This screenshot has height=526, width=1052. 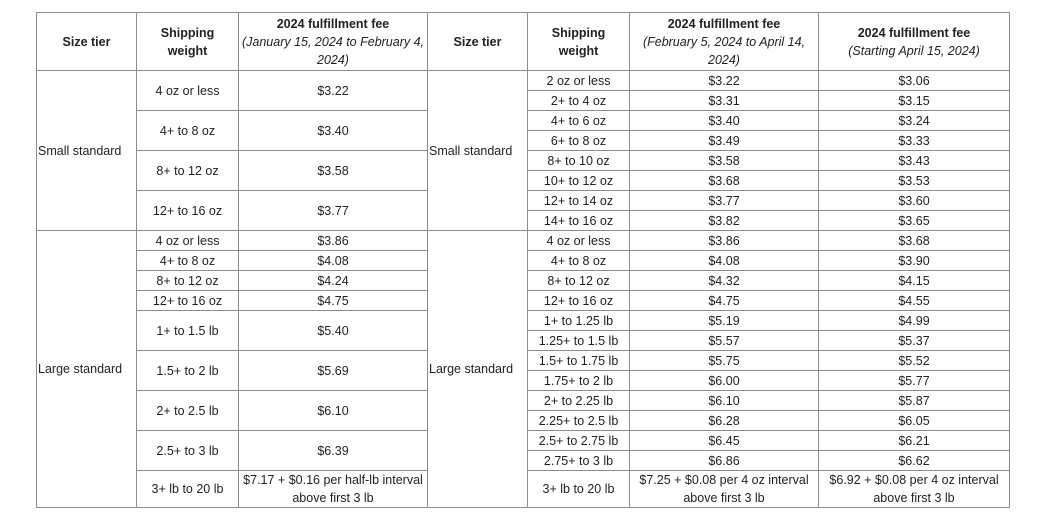 What do you see at coordinates (187, 370) in the screenshot?
I see `left-weight-cell: 1.5+ to 2 lb` at bounding box center [187, 370].